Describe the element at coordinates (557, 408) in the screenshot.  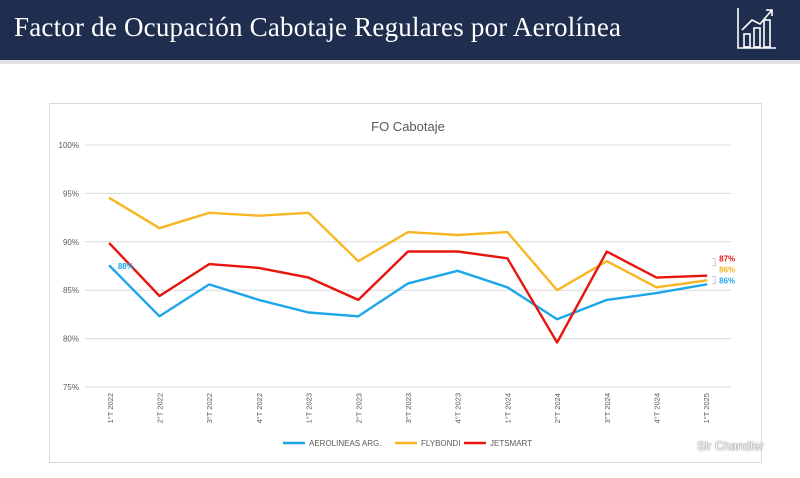
I see `x-tick-label: 2°T 2024` at that location.